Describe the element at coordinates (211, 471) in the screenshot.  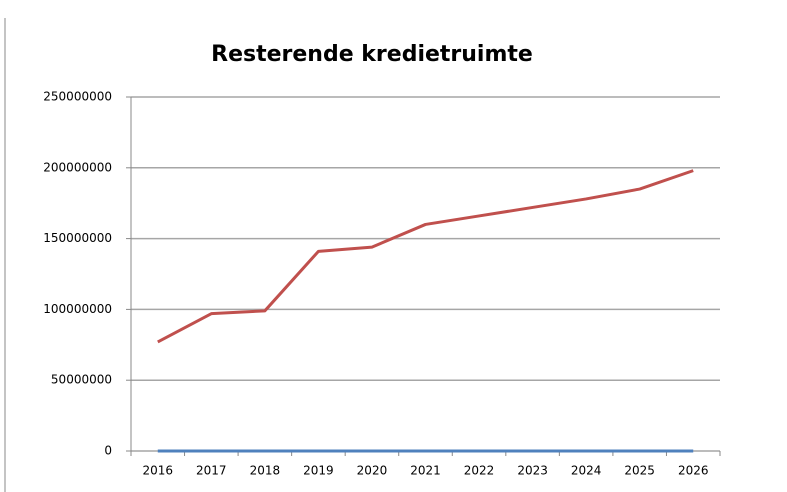
I see `x-tick-label: 2017` at that location.